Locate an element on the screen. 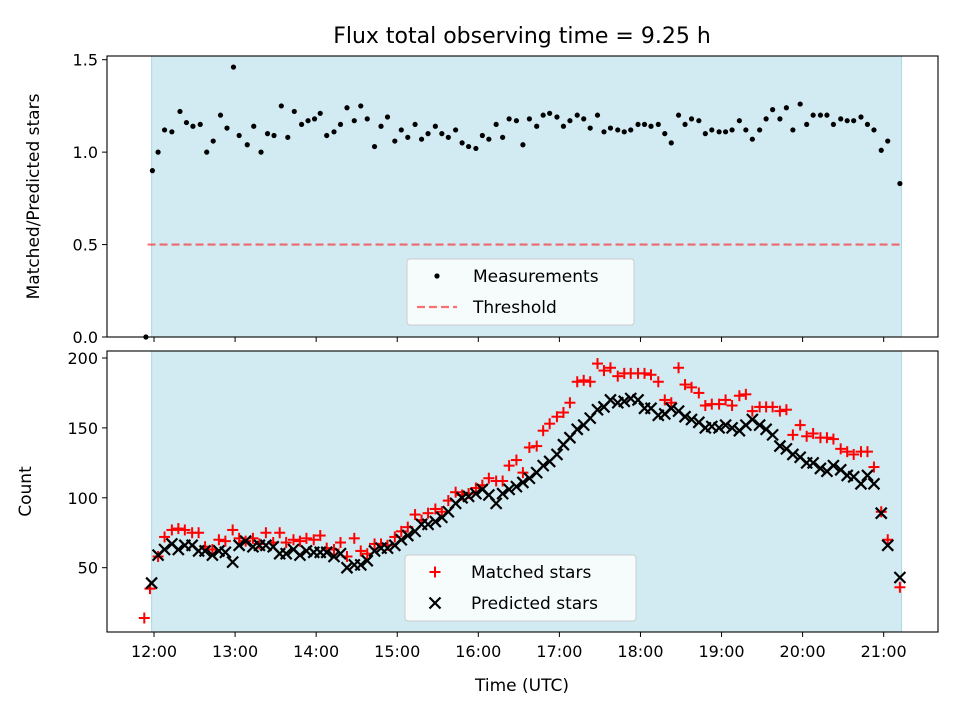 Image resolution: width=960 pixels, height=720 pixels. legend-marker is located at coordinates (435, 572).